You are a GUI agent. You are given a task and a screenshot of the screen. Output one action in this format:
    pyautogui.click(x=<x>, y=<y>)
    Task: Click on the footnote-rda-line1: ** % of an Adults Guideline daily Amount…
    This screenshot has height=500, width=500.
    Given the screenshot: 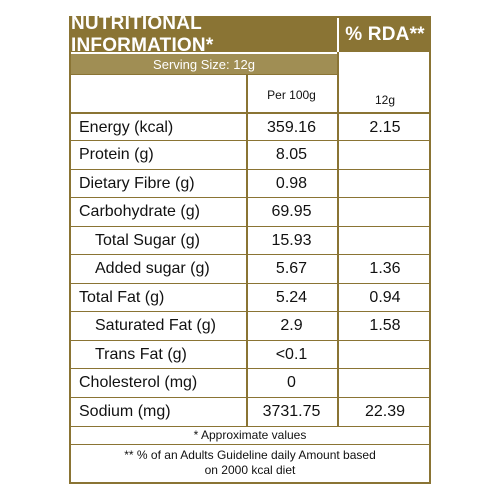 What is the action you would take?
    pyautogui.click(x=250, y=455)
    